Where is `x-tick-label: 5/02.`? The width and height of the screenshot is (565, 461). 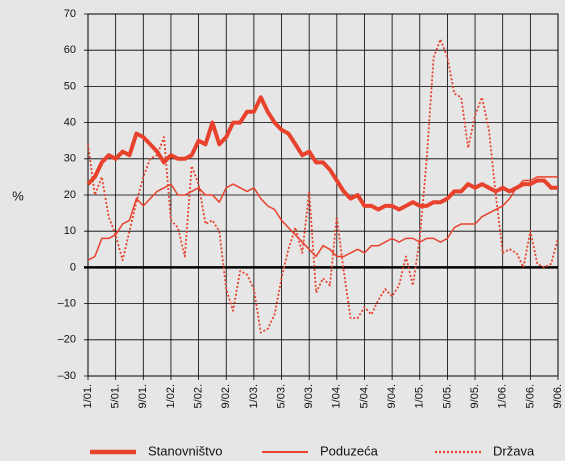 x-tick-label: 5/02. is located at coordinates (198, 396).